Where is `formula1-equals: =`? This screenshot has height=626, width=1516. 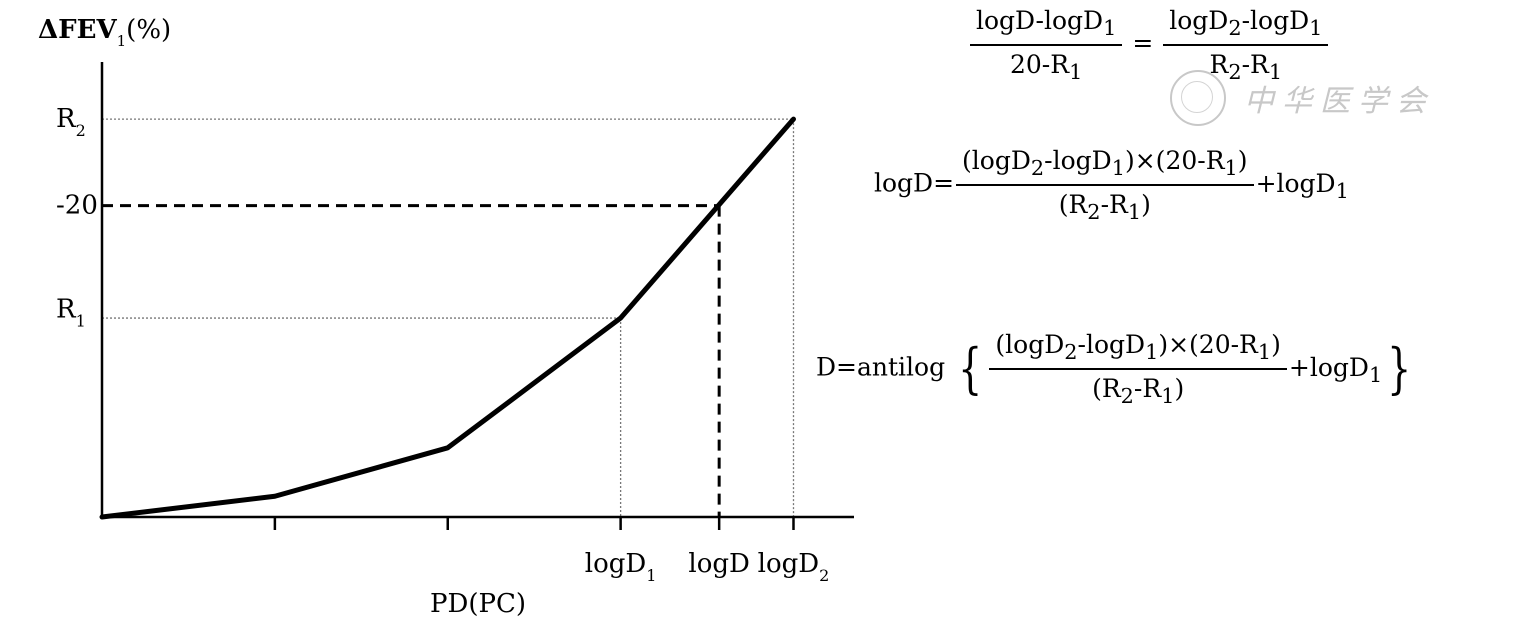 formula1-equals: = is located at coordinates (1143, 43).